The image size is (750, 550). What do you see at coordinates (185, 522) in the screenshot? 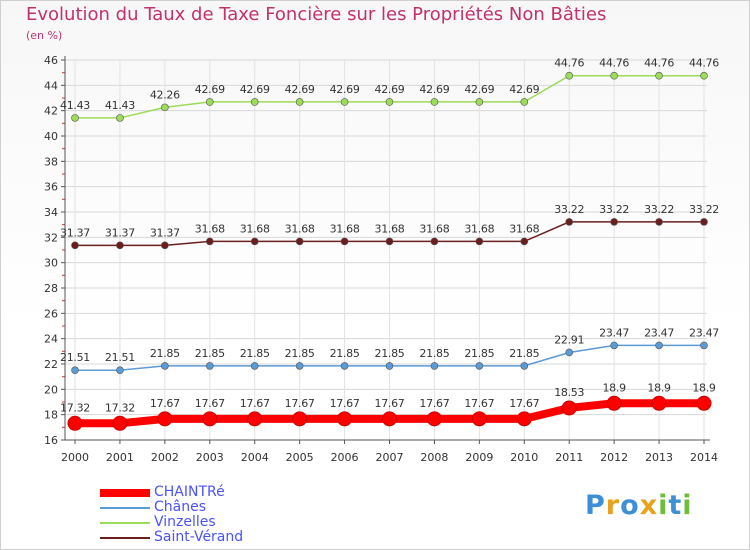
I see `legend-label: Vinzelles` at bounding box center [185, 522].